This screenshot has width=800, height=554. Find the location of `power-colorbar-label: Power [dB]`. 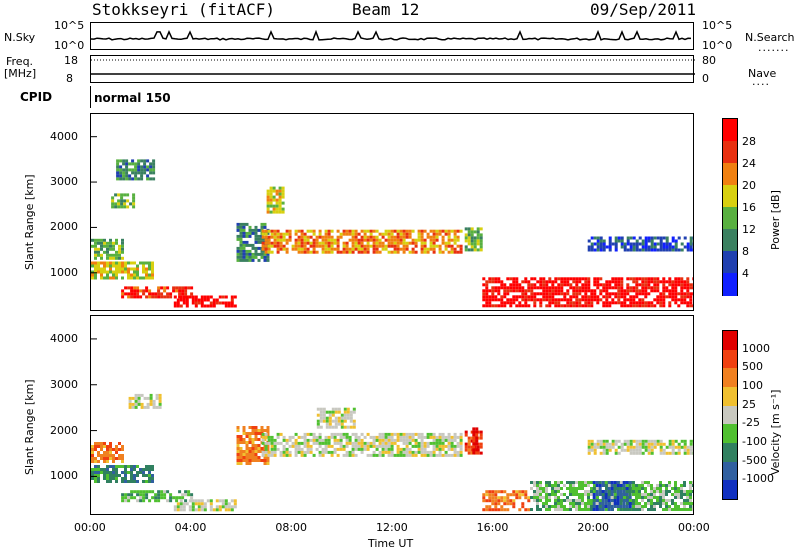

power-colorbar-label: Power [dB] is located at coordinates (775, 220).